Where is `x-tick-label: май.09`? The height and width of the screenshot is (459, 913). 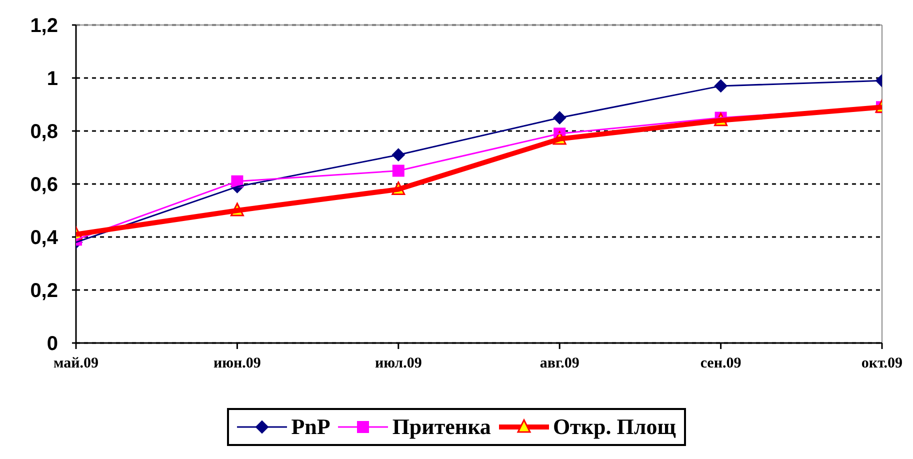 x-tick-label: май.09 is located at coordinates (76, 364).